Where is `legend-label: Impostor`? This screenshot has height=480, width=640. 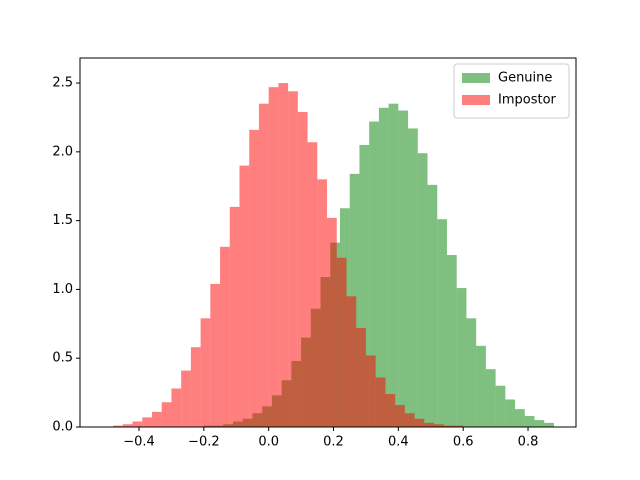
legend-label: Impostor is located at coordinates (527, 100).